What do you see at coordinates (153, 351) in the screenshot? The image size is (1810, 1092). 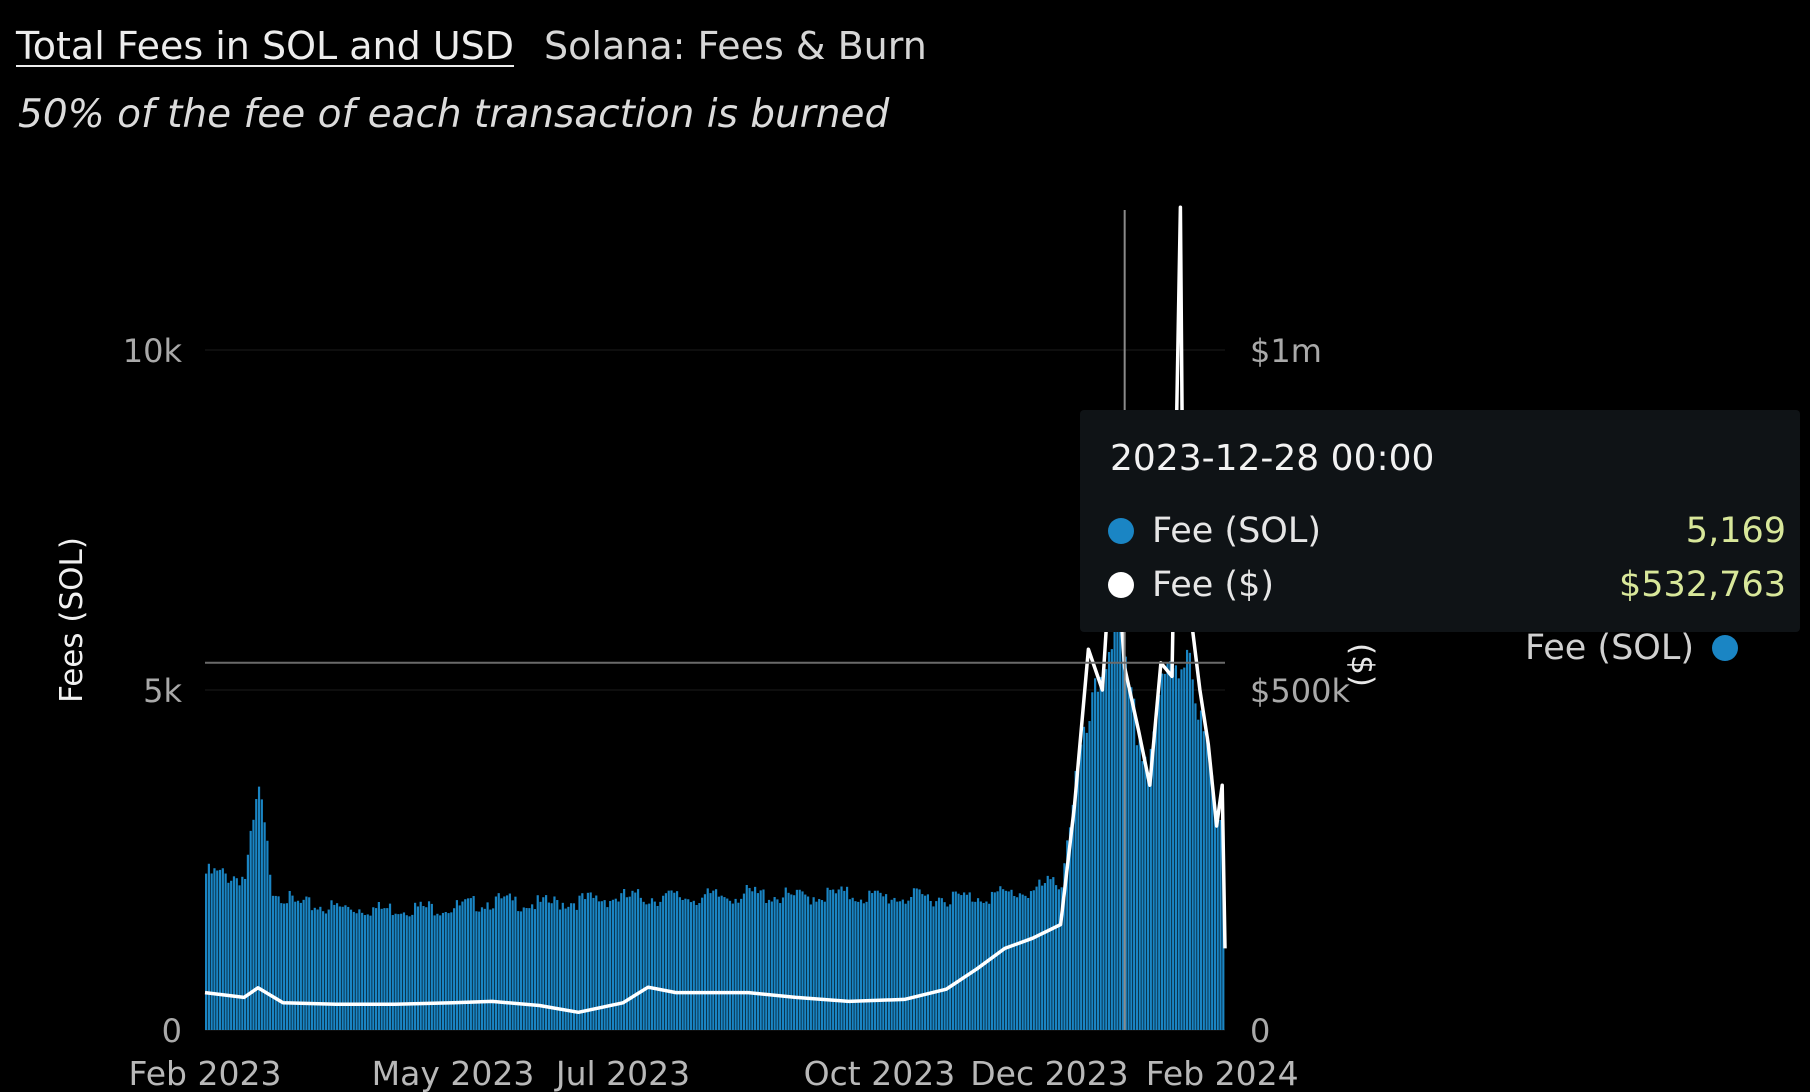 I see `y-tick-label: 10k` at bounding box center [153, 351].